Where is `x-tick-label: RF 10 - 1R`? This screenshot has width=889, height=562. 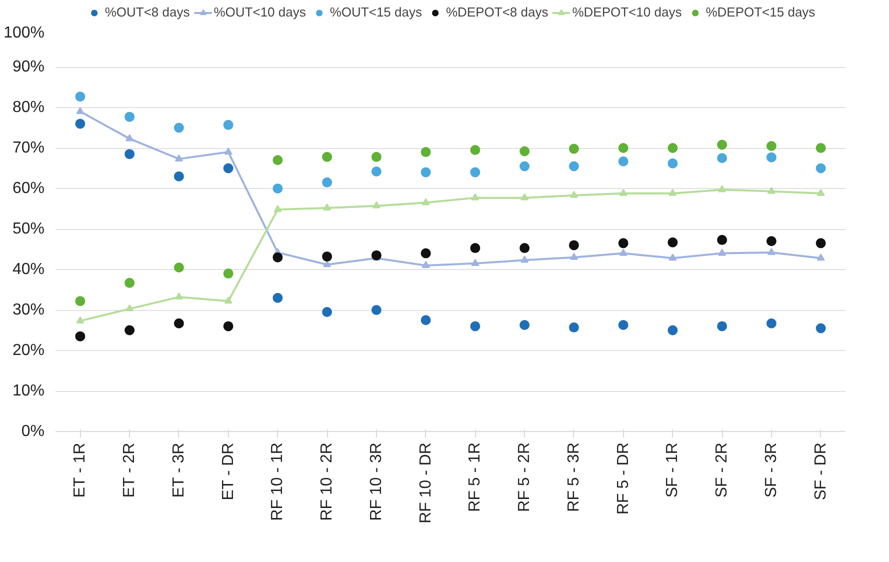
x-tick-label: RF 10 - 1R is located at coordinates (277, 481).